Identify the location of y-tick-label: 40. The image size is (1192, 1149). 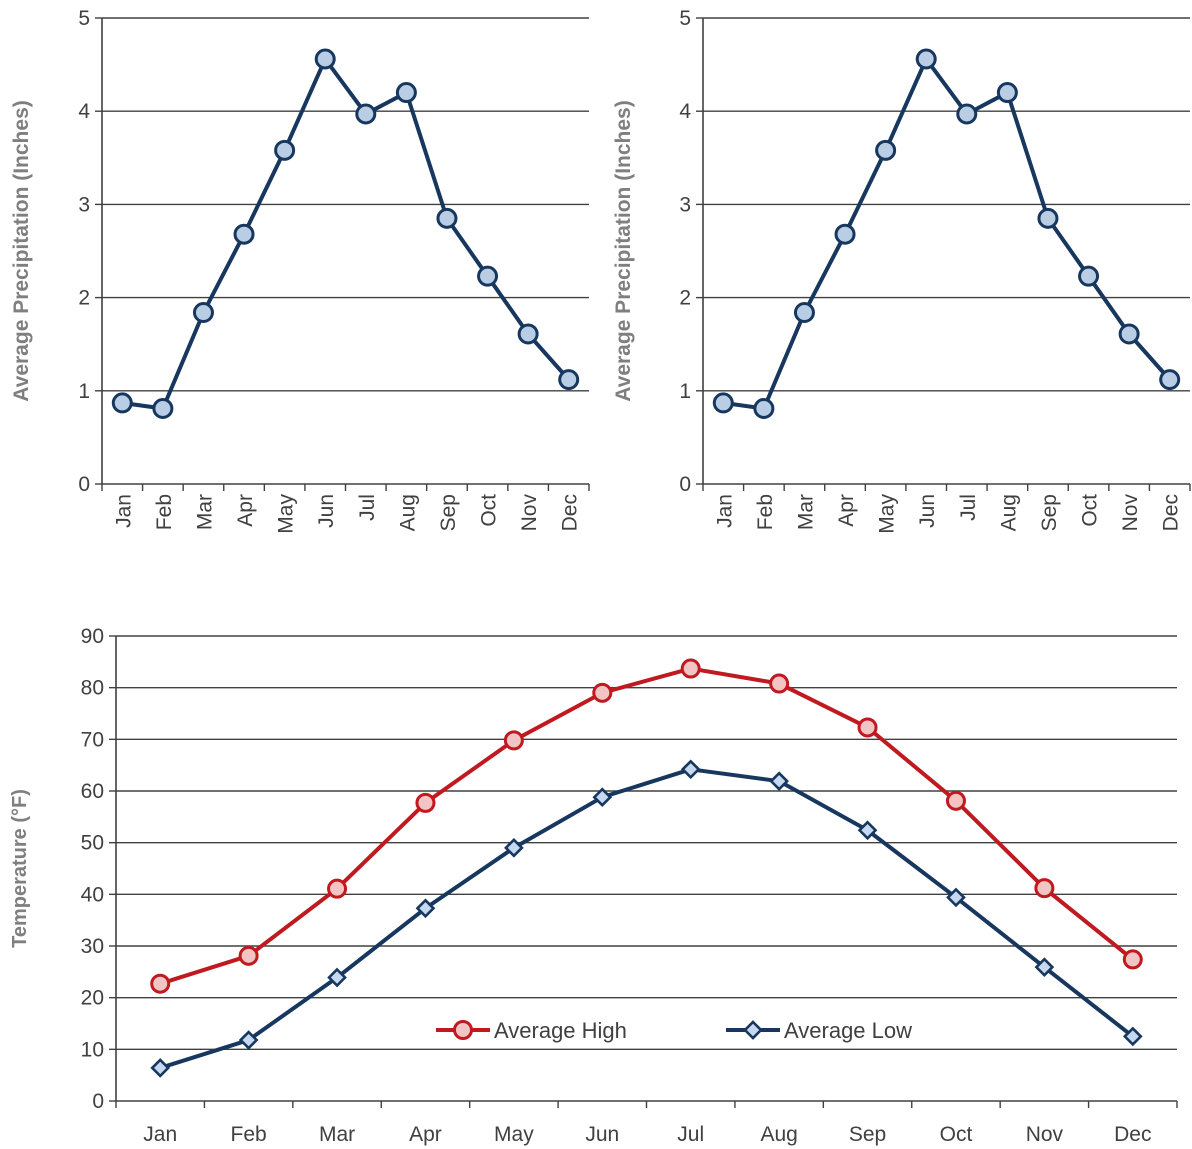
(92, 894).